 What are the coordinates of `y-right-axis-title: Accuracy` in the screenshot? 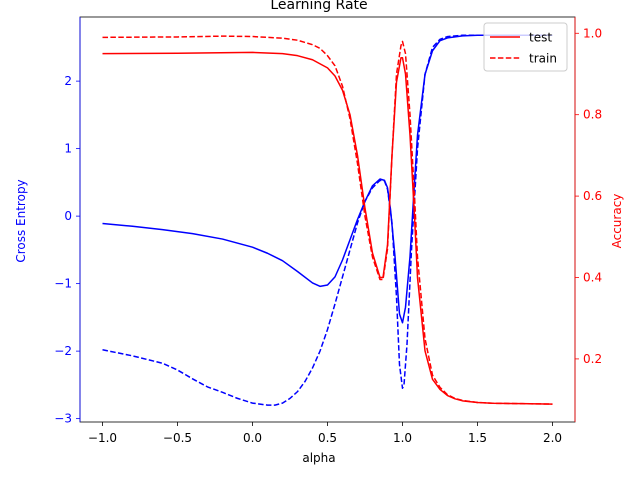 It's located at (617, 221).